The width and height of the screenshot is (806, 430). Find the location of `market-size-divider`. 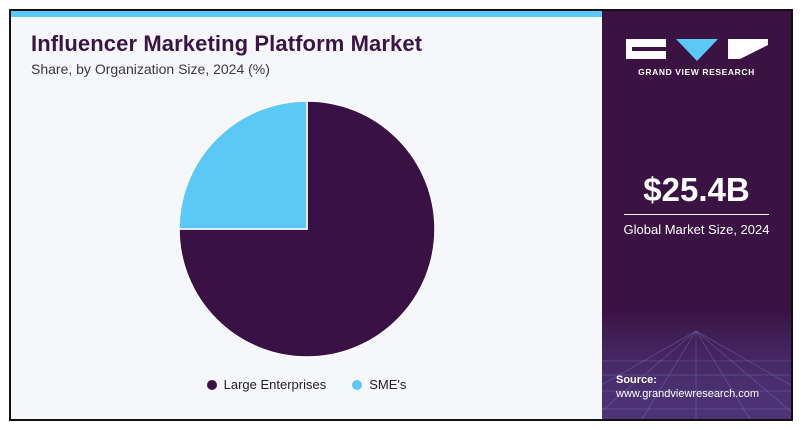

market-size-divider is located at coordinates (696, 214).